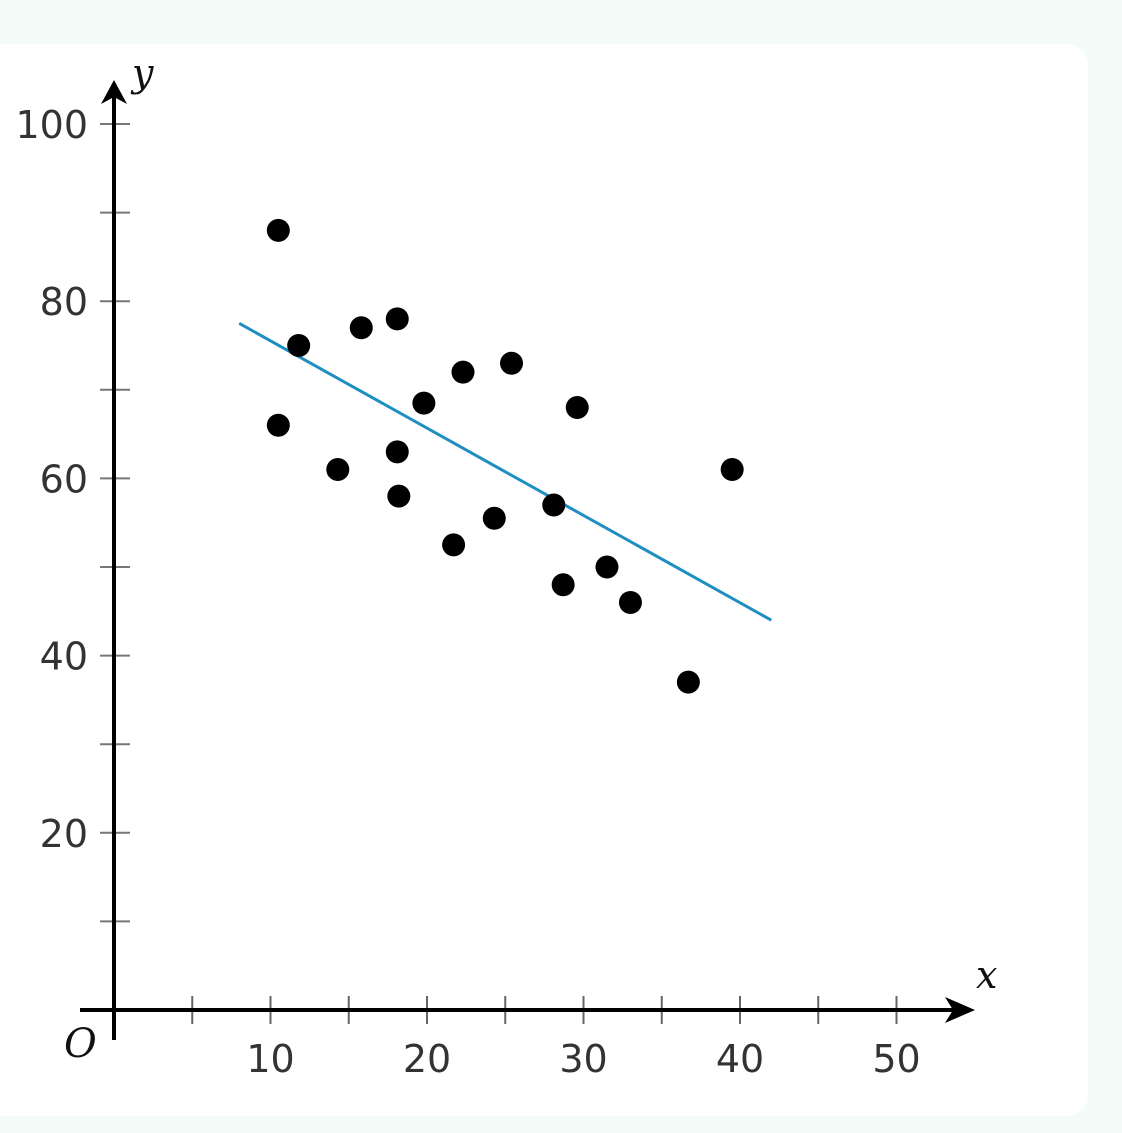 This screenshot has width=1122, height=1133. I want to click on origin-label: O, so click(80, 1044).